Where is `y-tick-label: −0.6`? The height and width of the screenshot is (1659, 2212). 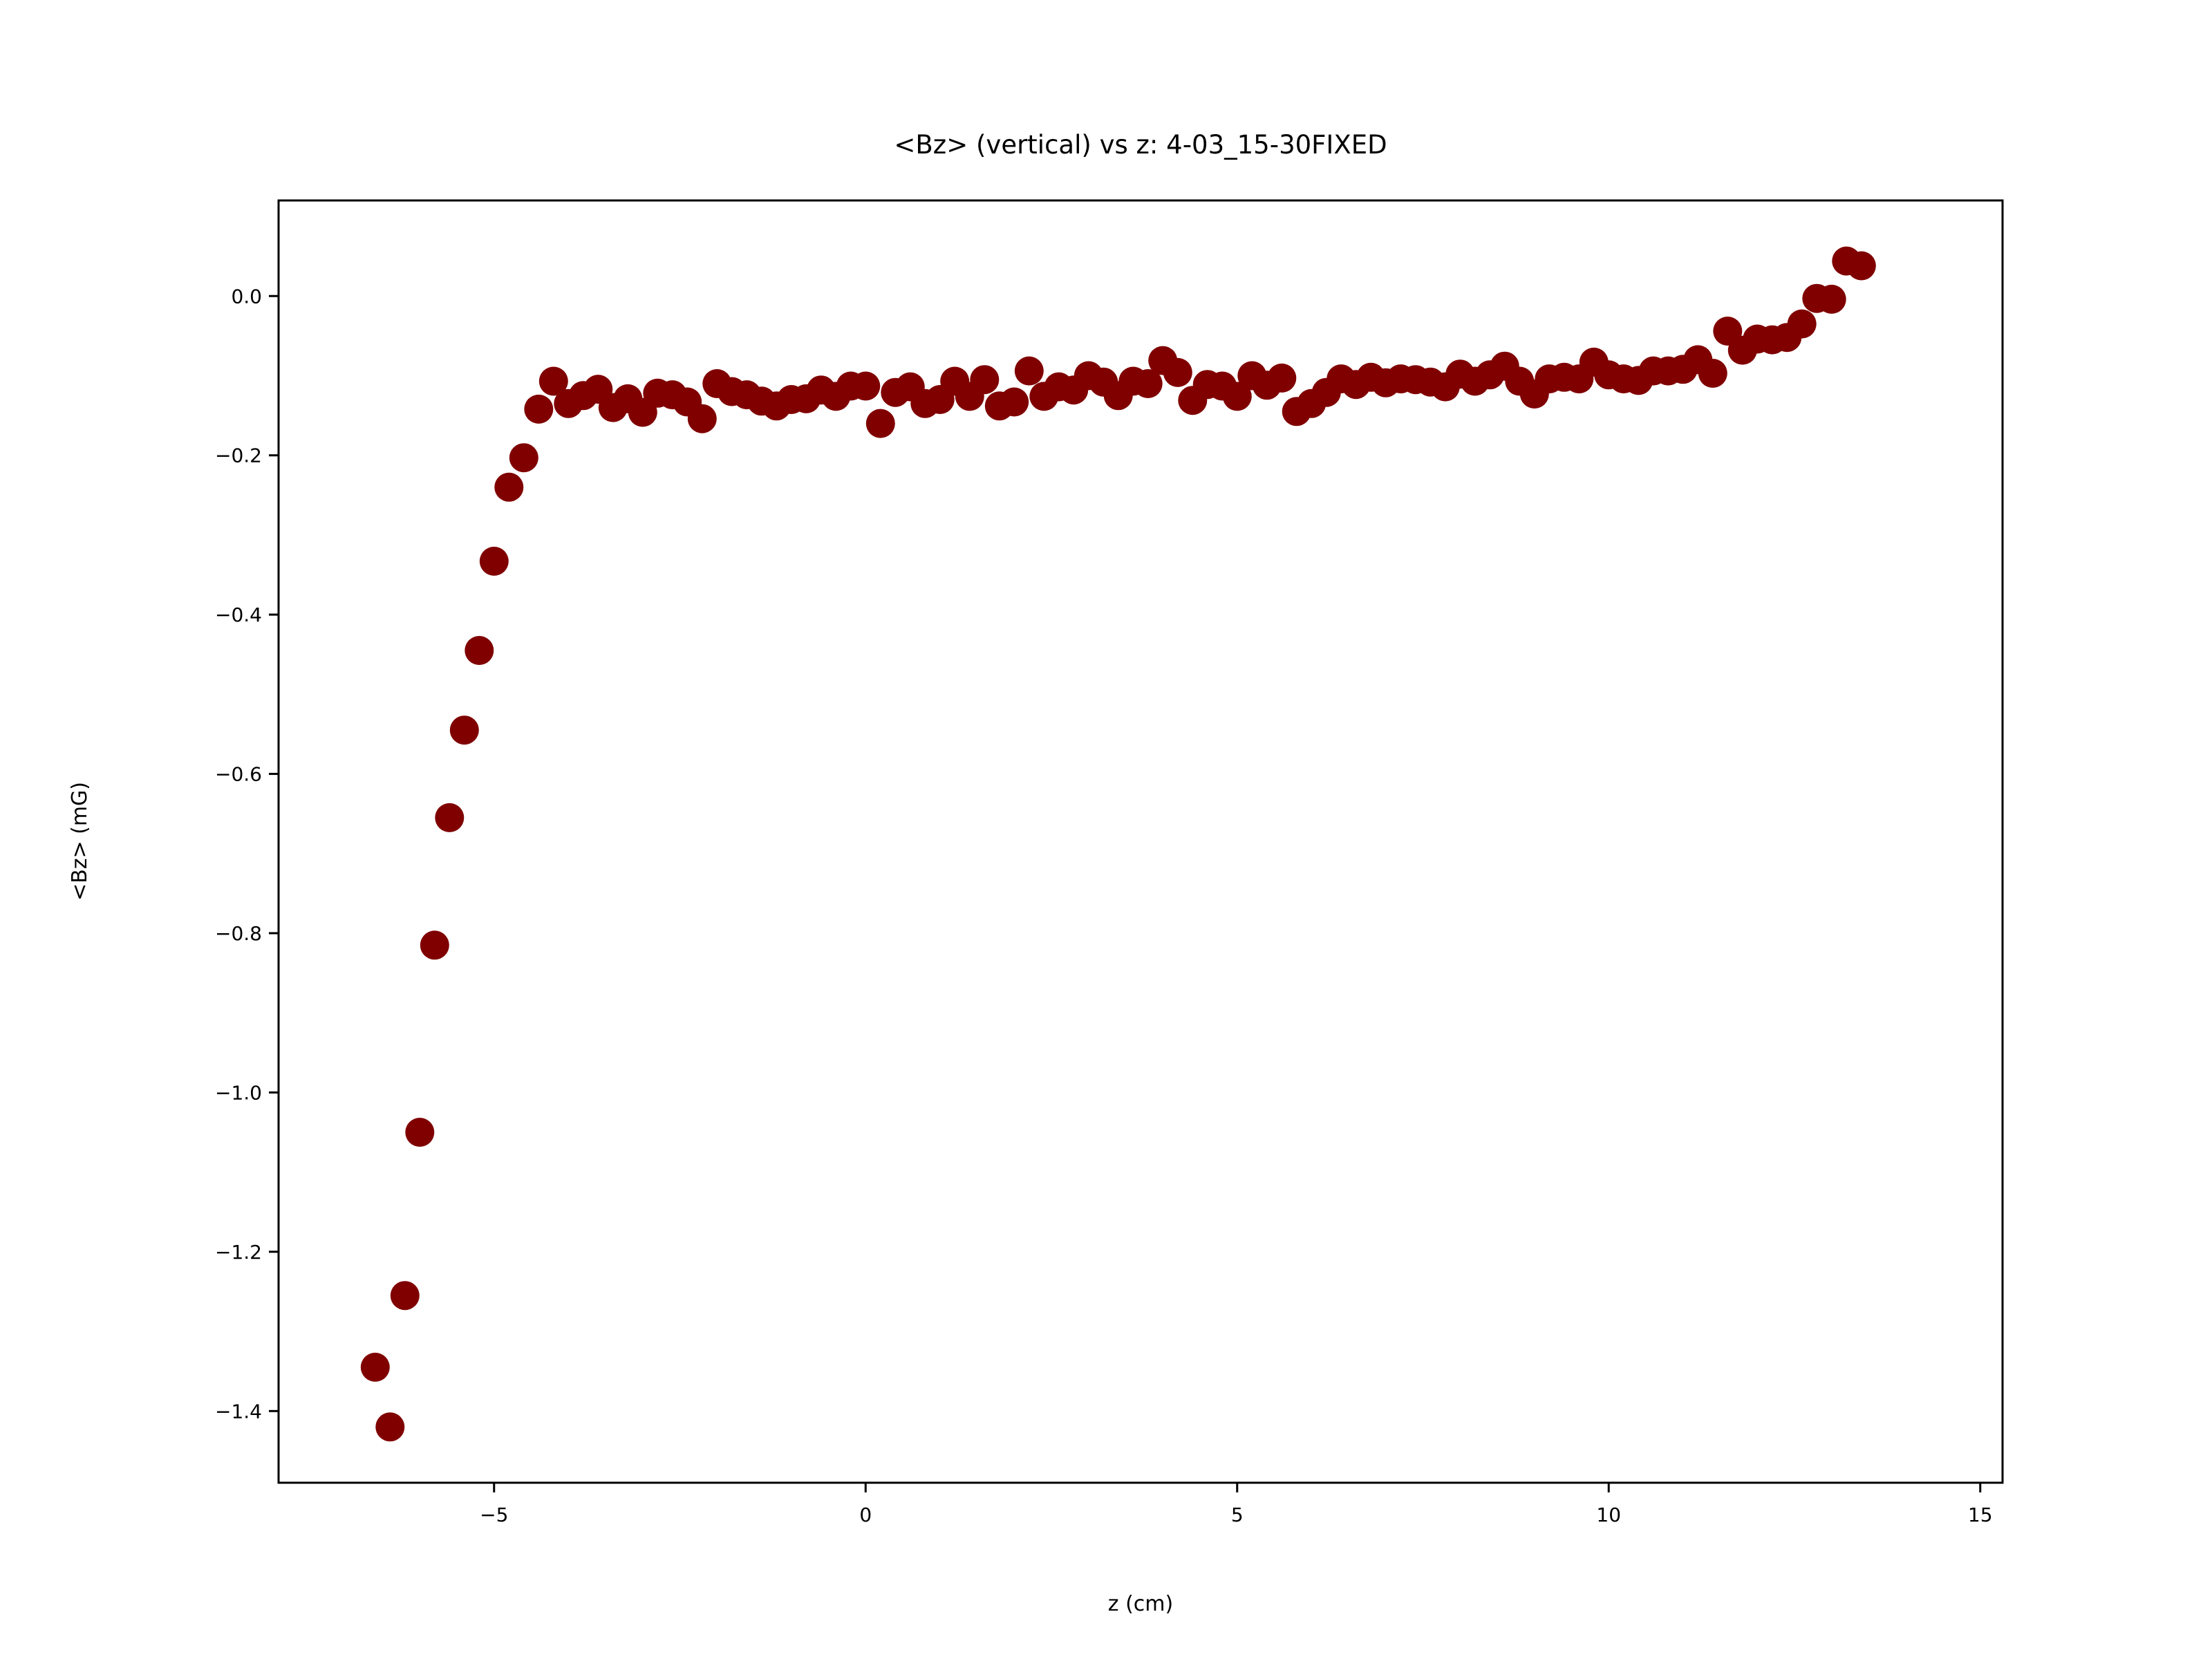
y-tick-label: −0.6 is located at coordinates (239, 774).